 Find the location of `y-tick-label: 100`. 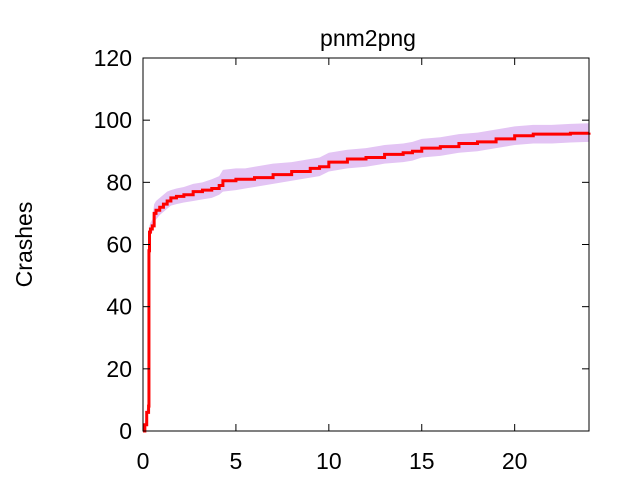

y-tick-label: 100 is located at coordinates (113, 120).